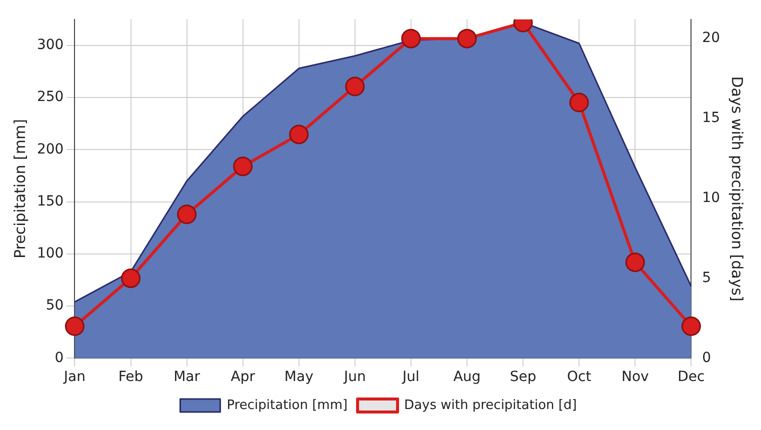  Describe the element at coordinates (50, 201) in the screenshot. I see `y-tick-label: 150` at that location.